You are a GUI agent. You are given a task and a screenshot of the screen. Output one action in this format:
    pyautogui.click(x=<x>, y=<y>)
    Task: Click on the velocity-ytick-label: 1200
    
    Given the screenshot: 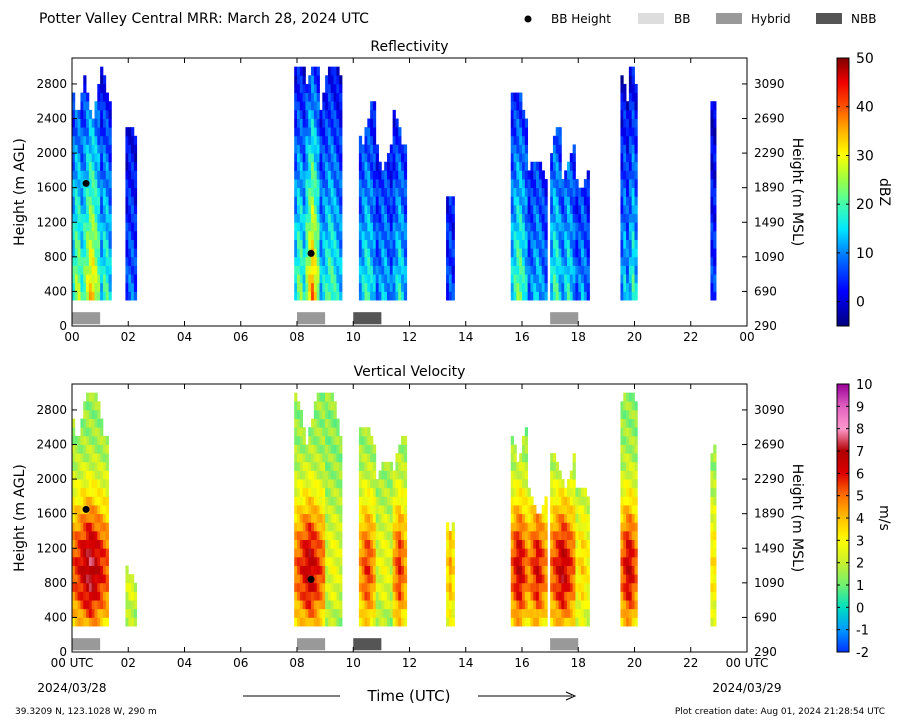 What is the action you would take?
    pyautogui.click(x=51, y=548)
    